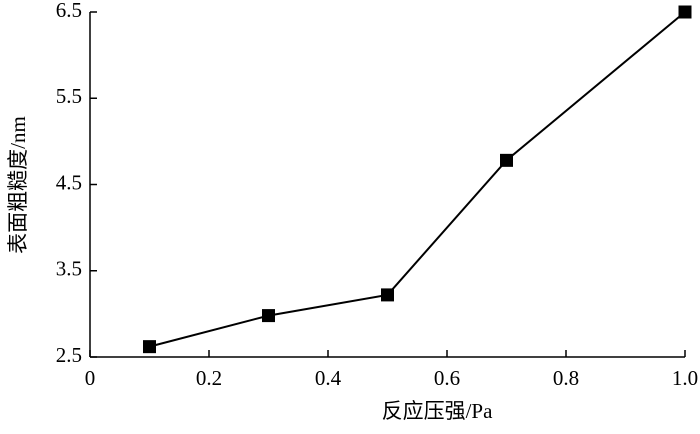  I want to click on y-axis-label: 表面粗糙度/nm, so click(18, 185).